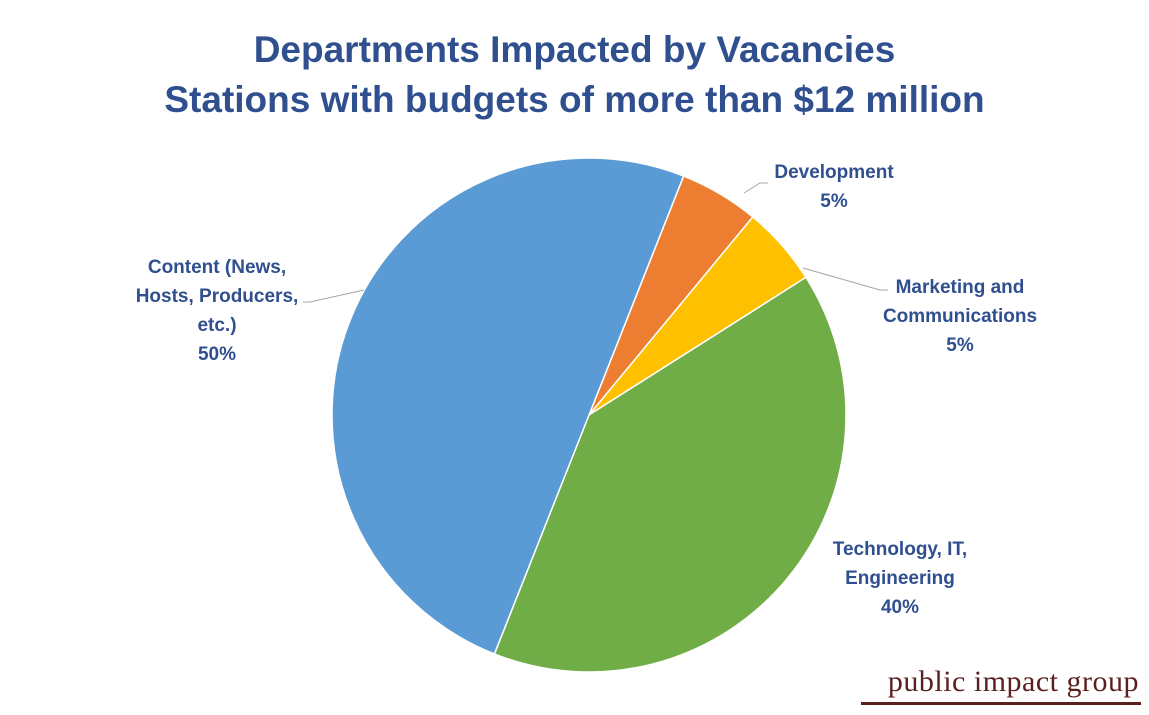 This screenshot has width=1149, height=715. I want to click on slice-label-line: Development, so click(834, 172).